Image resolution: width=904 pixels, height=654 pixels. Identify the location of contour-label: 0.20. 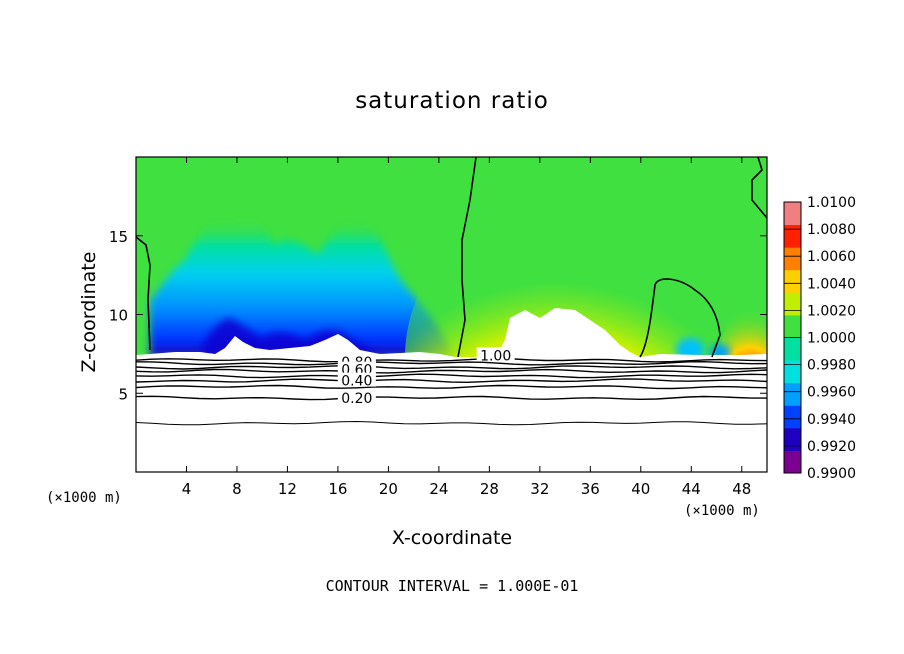
(356, 399).